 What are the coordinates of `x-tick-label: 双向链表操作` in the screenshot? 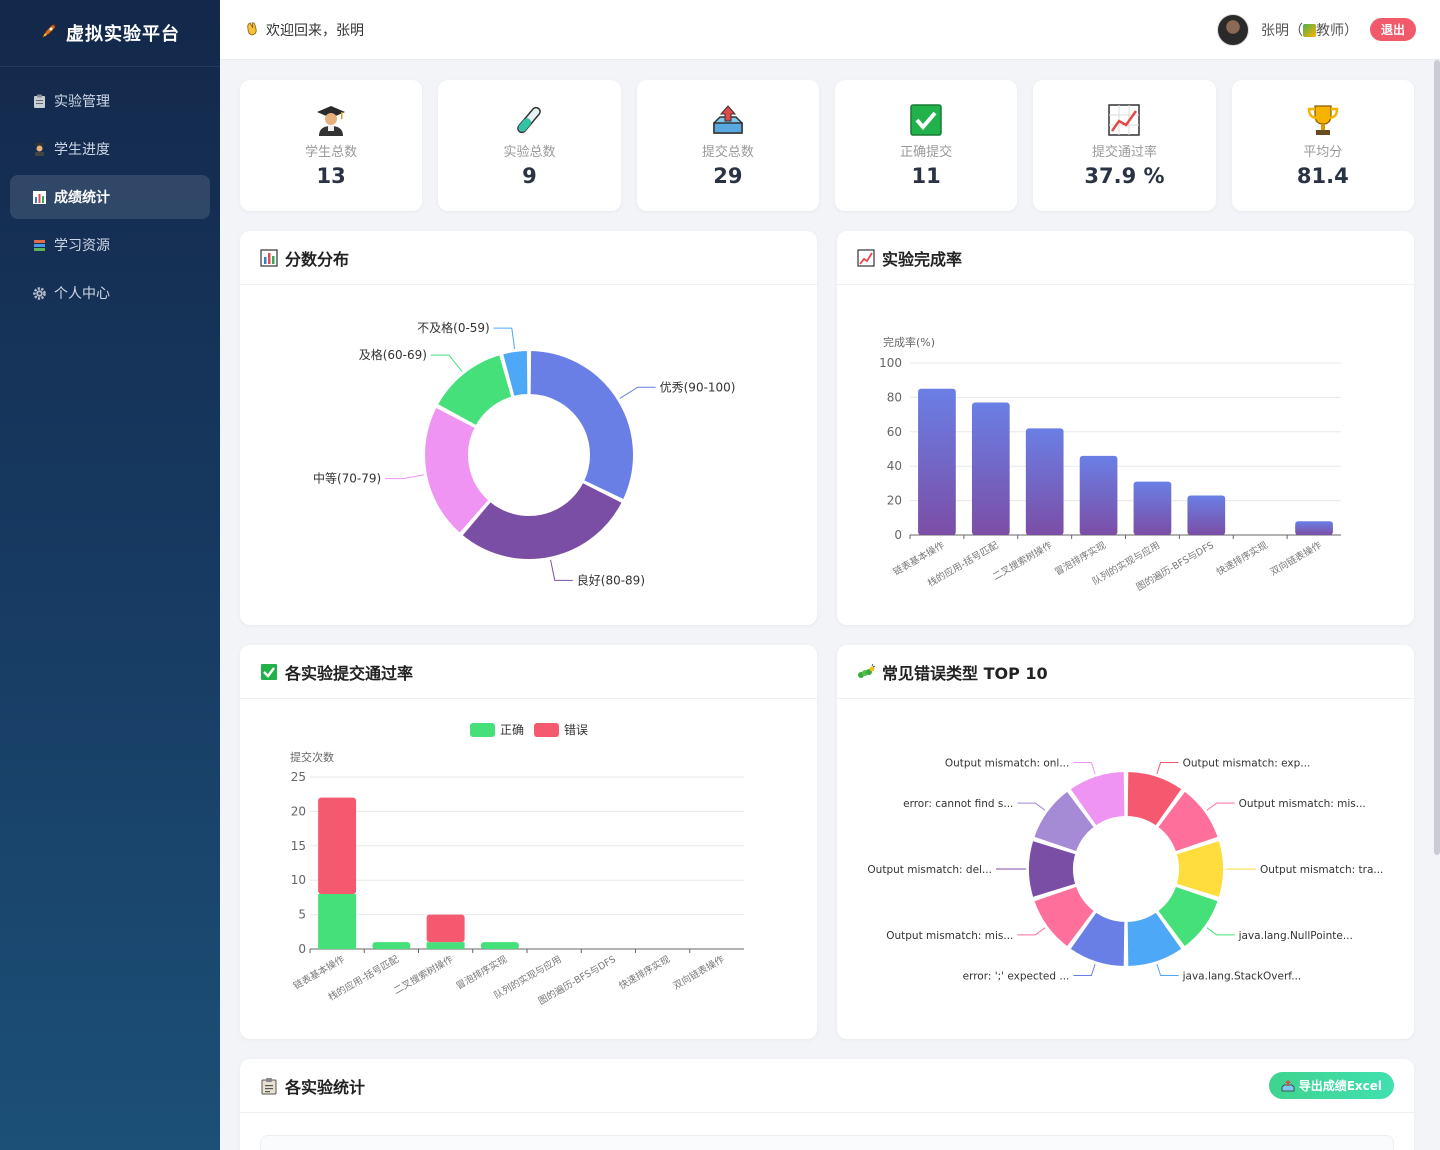 It's located at (699, 972).